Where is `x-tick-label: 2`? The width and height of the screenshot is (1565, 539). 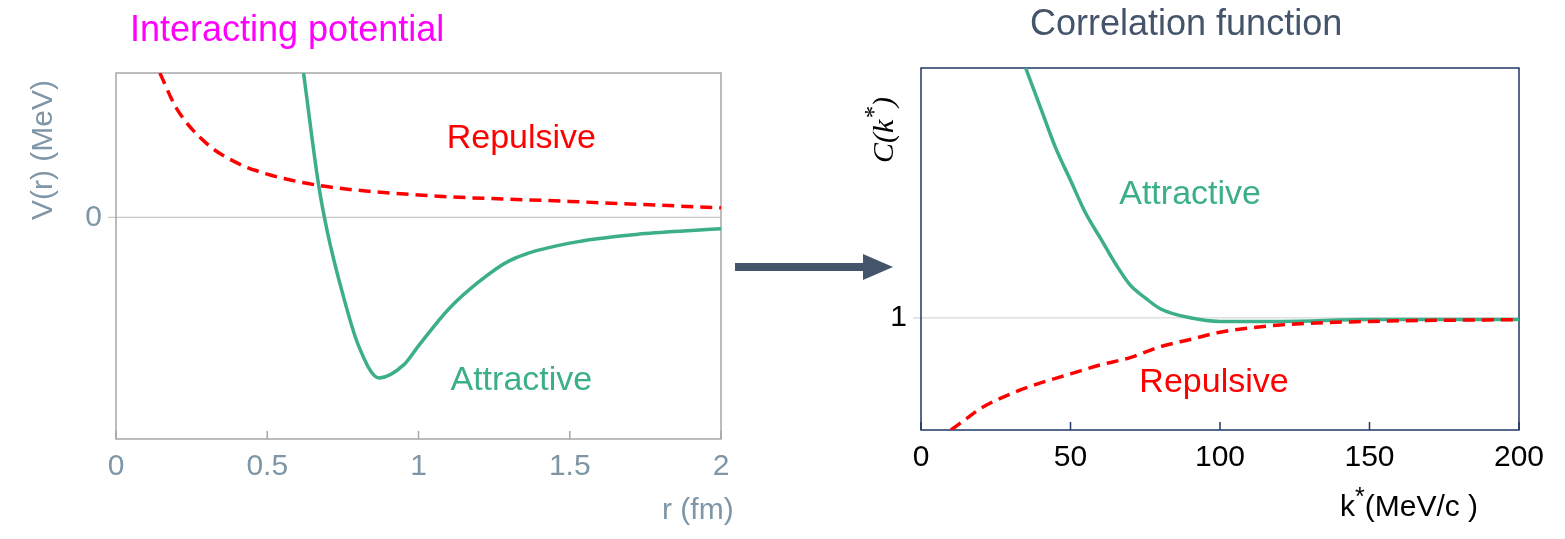
x-tick-label: 2 is located at coordinates (721, 465).